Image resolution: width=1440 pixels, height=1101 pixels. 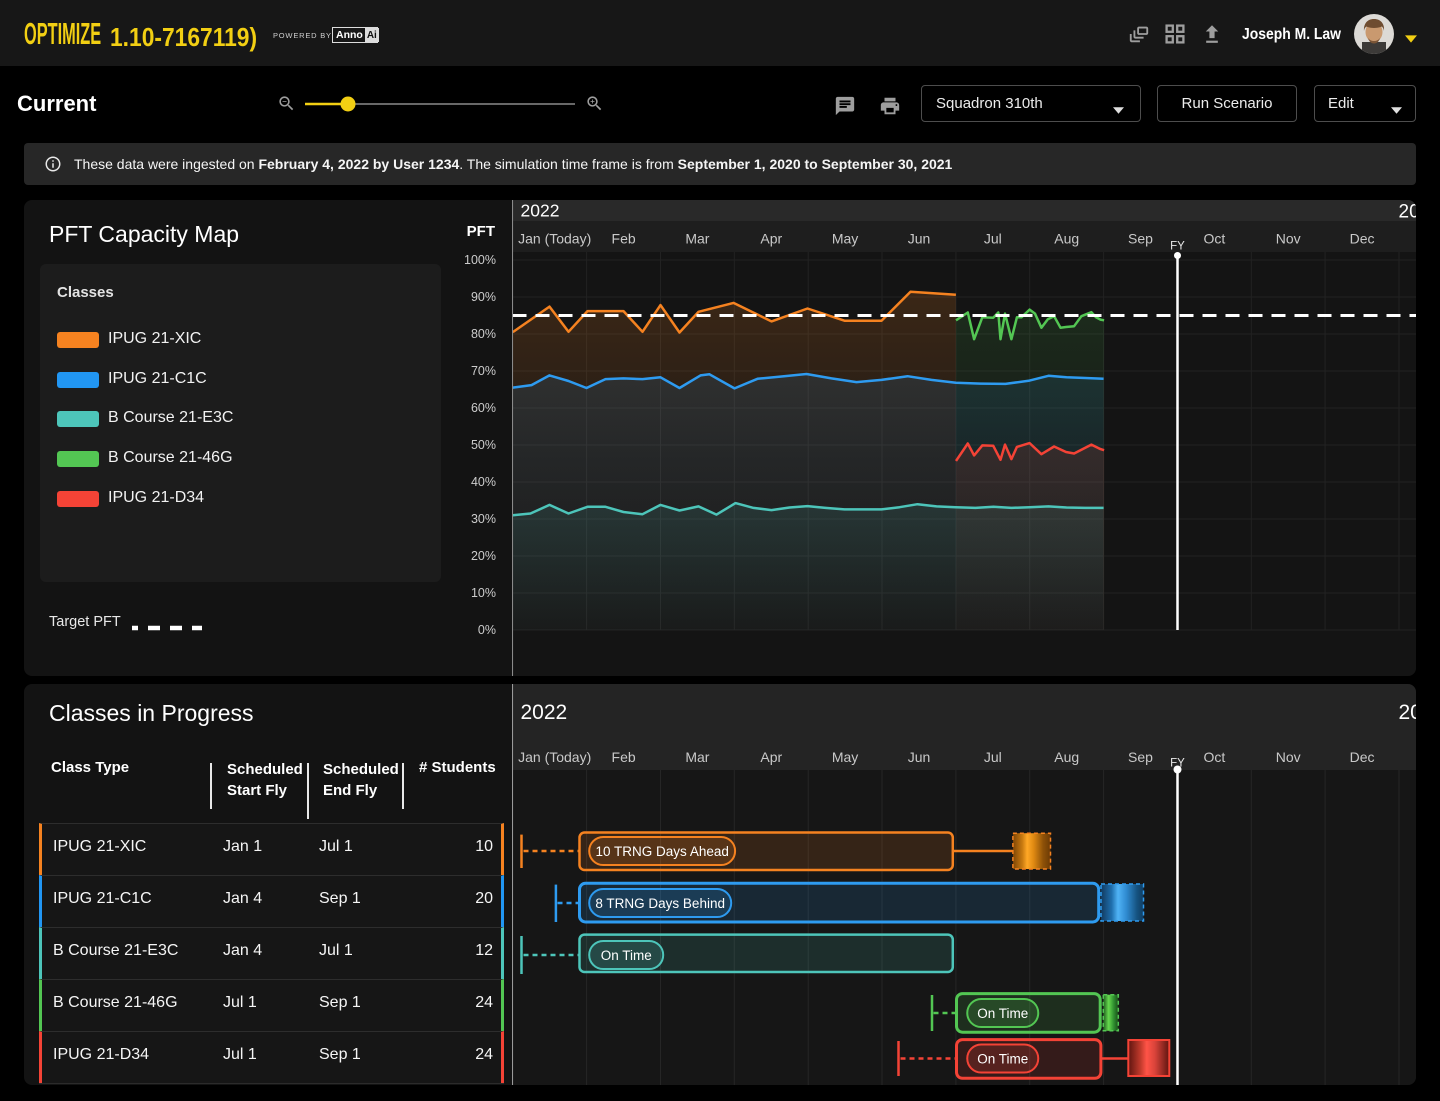 What do you see at coordinates (661, 851) in the screenshot?
I see `svg-text: 10 TRNG Days Ahead` at bounding box center [661, 851].